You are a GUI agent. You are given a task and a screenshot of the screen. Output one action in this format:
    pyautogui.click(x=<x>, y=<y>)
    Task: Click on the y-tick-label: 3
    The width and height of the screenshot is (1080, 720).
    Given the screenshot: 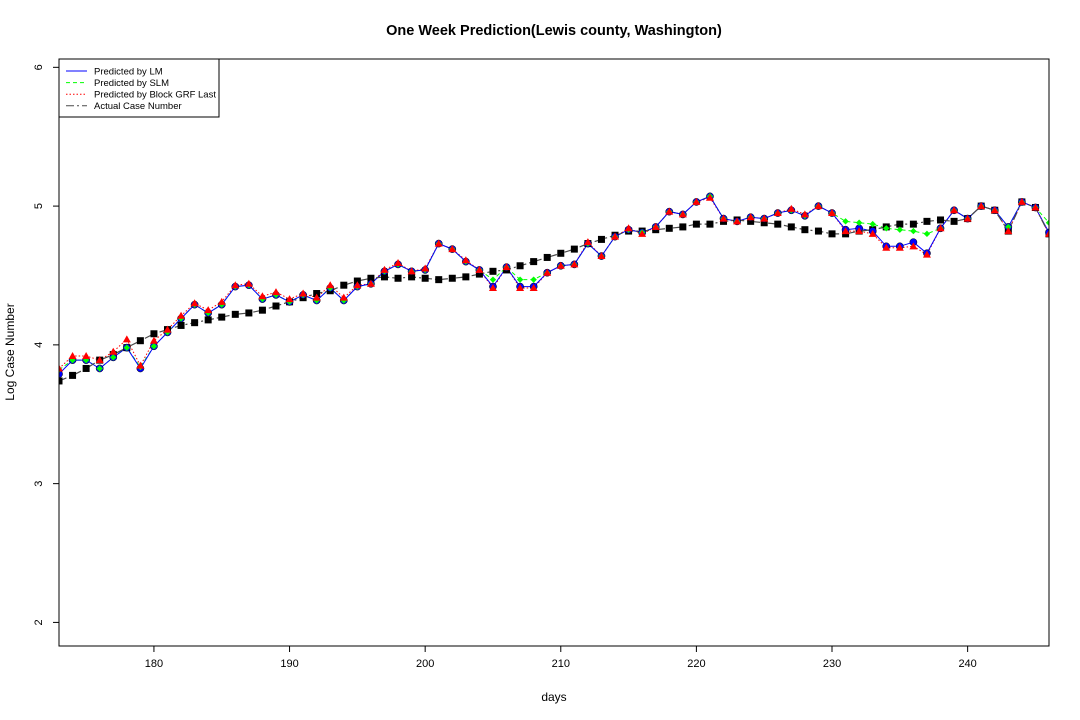 What is the action you would take?
    pyautogui.click(x=39, y=484)
    